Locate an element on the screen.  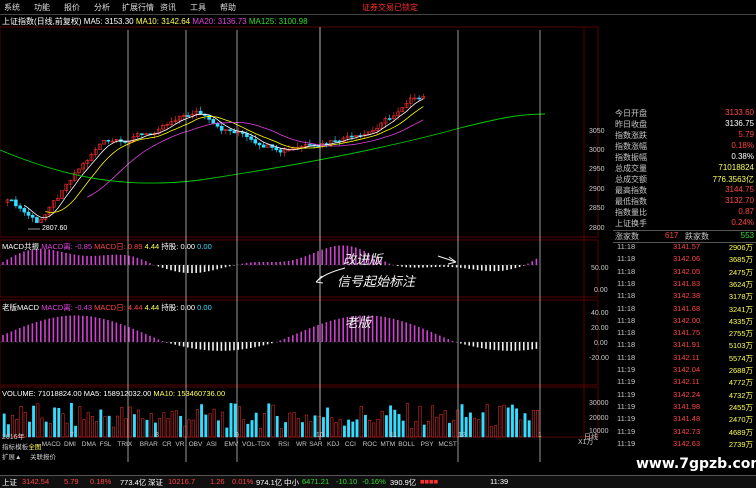
tick-time: 11:19 is located at coordinates (626, 382).